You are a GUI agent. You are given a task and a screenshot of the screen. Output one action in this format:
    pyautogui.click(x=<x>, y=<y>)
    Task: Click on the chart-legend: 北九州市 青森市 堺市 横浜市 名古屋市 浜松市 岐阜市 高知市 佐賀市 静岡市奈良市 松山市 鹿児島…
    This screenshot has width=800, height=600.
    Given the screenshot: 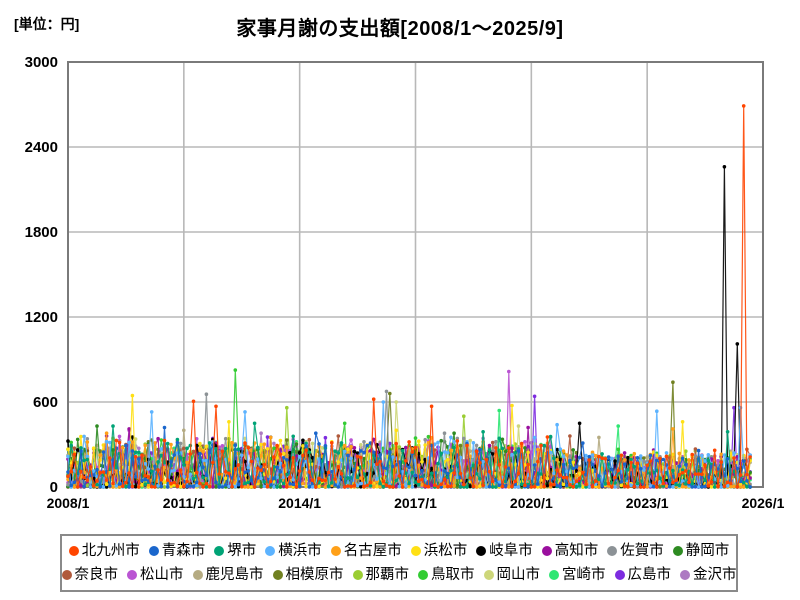 What is the action you would take?
    pyautogui.click(x=399, y=563)
    